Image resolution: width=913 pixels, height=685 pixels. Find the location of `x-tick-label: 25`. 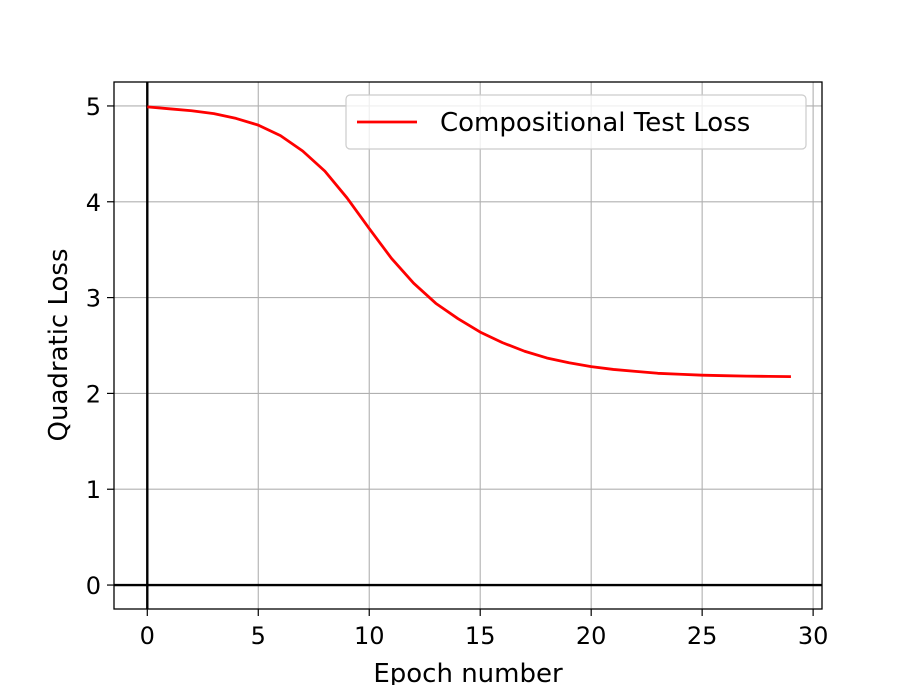

x-tick-label: 25 is located at coordinates (702, 636).